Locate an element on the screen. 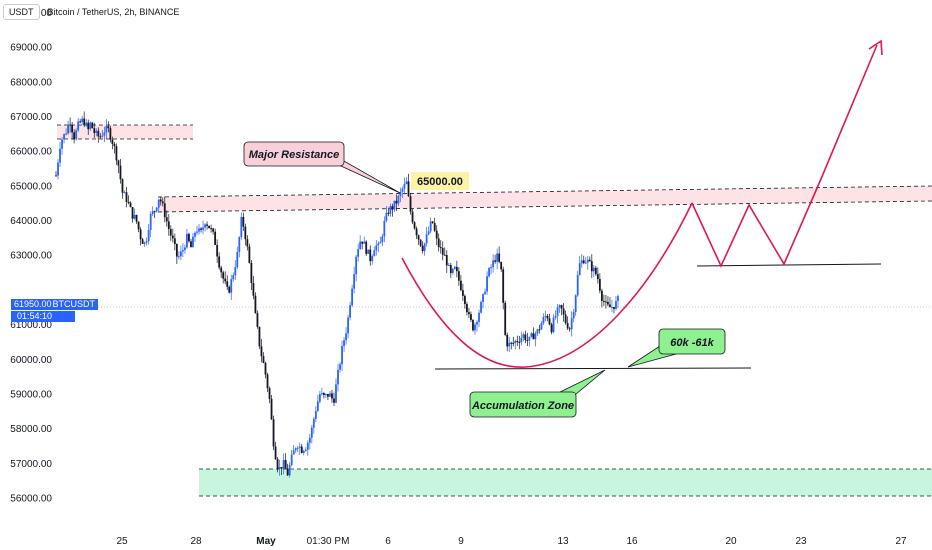 The height and width of the screenshot is (550, 932). zone-callout-pointer is located at coordinates (580, 382).